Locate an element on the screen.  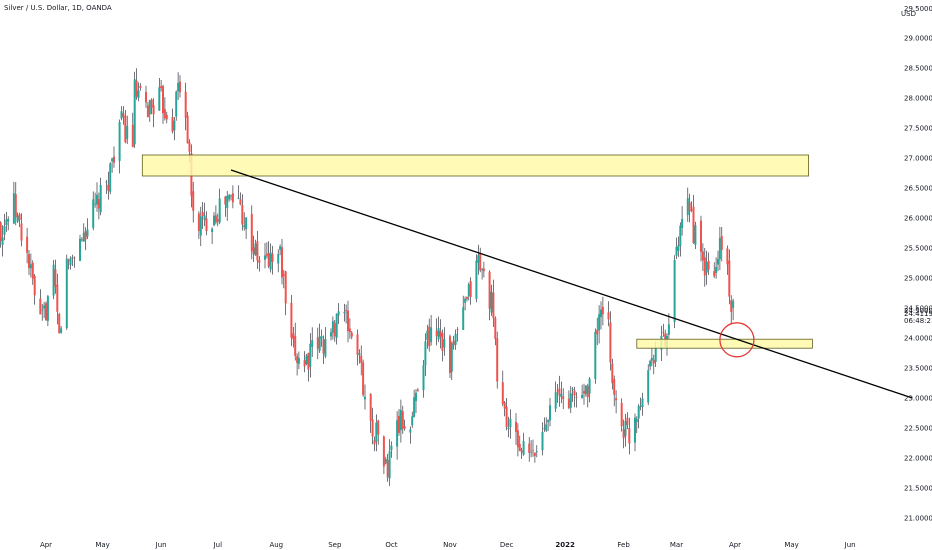
currency-label: USD is located at coordinates (908, 14).